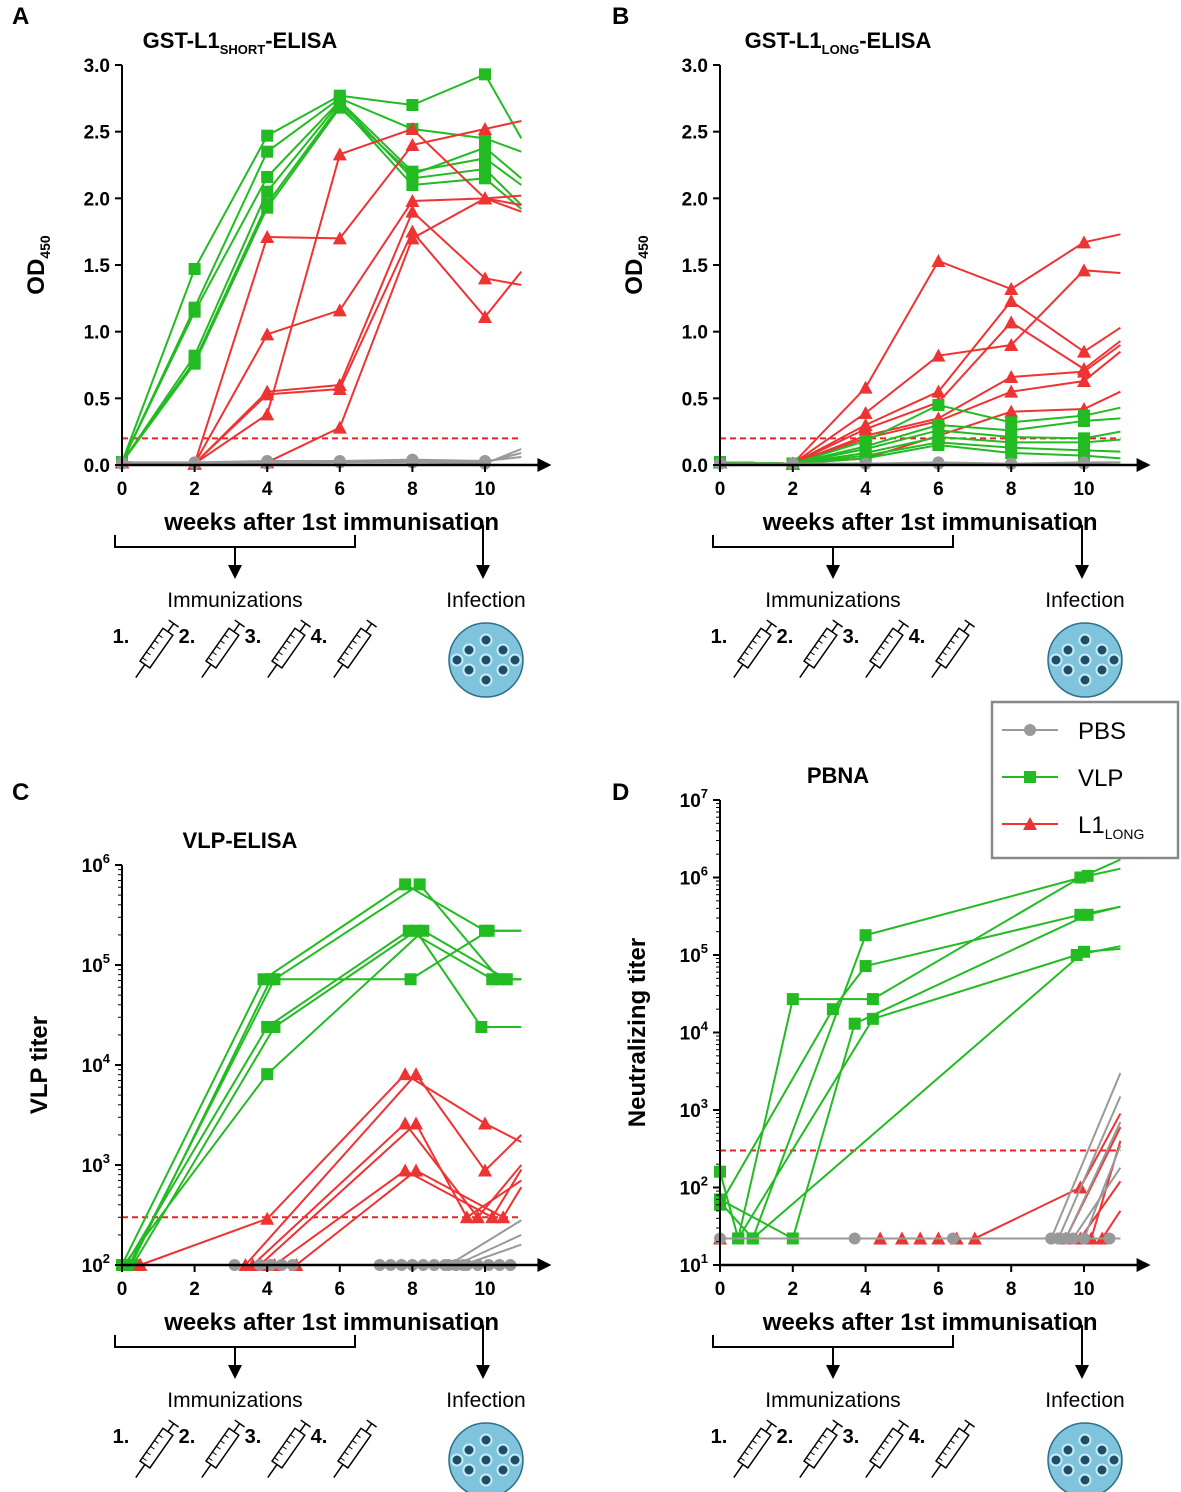  I want to click on y-tick-label: 105, so click(694, 954).